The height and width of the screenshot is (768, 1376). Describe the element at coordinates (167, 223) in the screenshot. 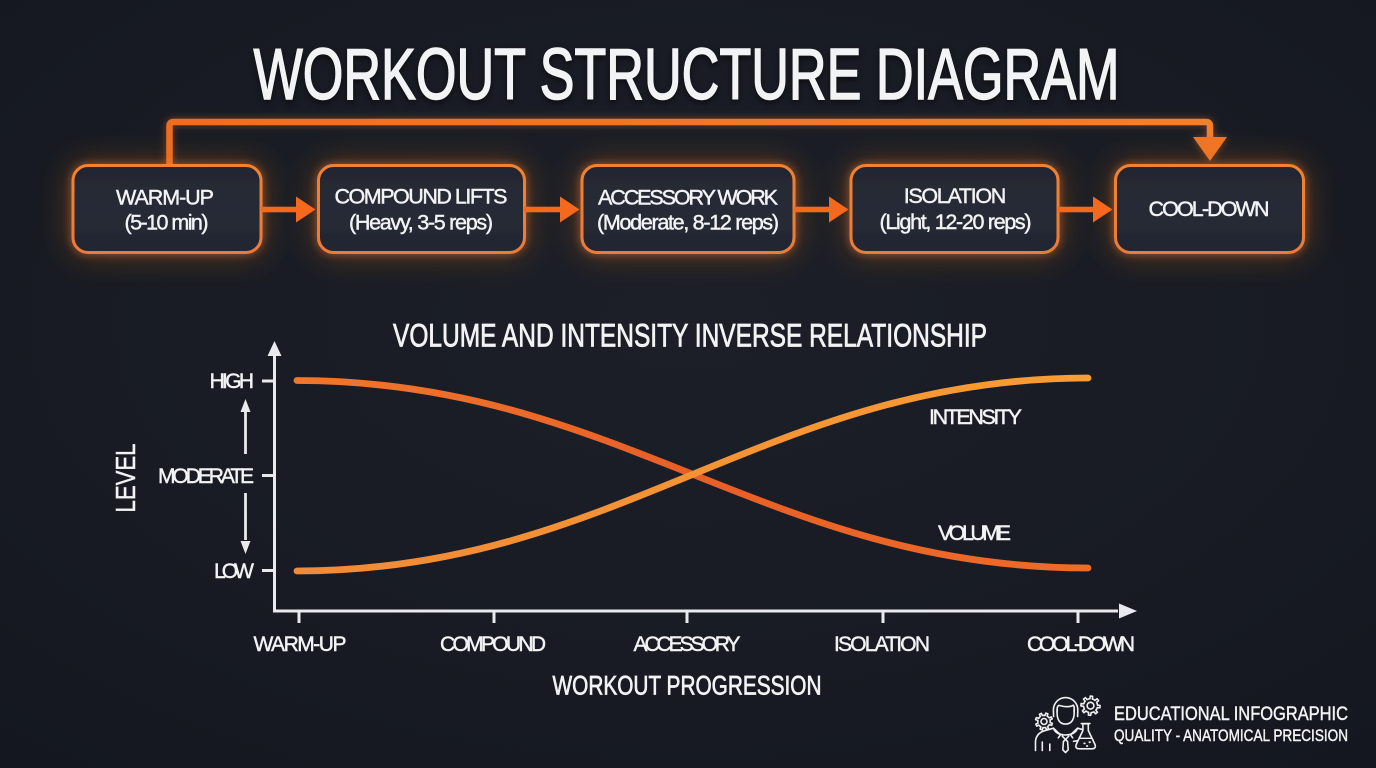

I see `svg-text: (5-10 min)` at that location.